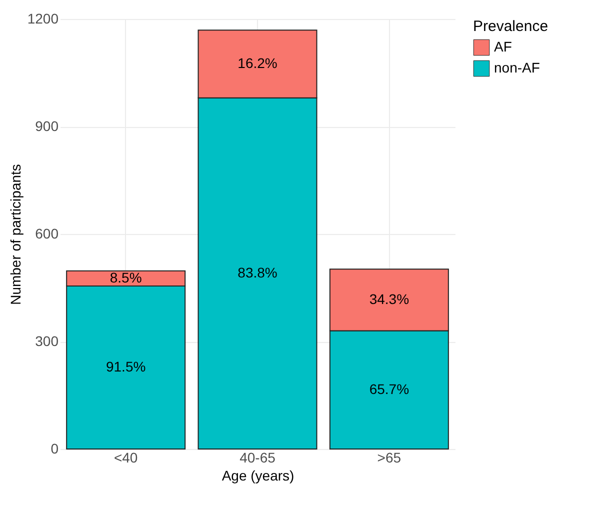  I want to click on x-axis-title: Age (years), so click(258, 476).